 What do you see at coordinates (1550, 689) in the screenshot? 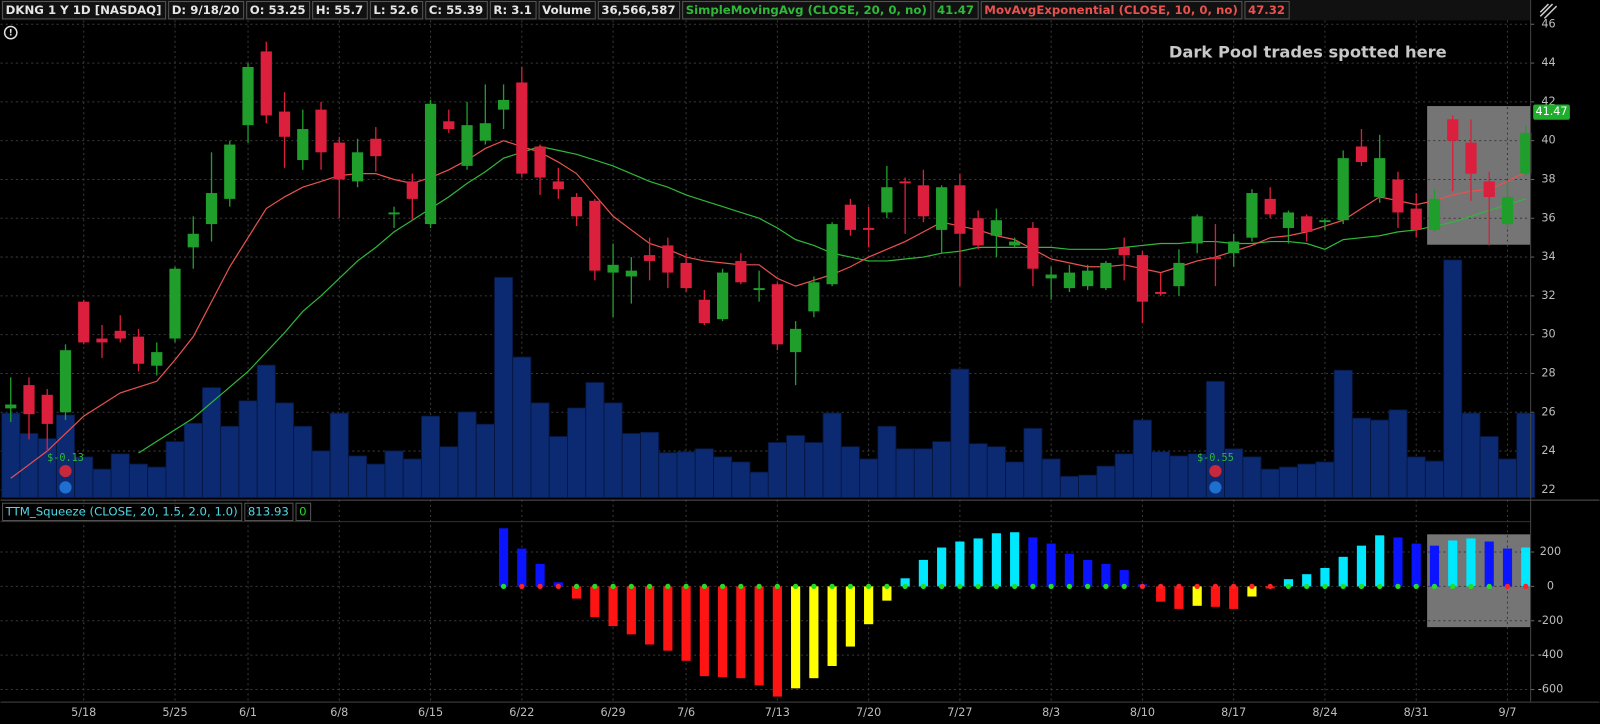
I see `y-tick-label: -600` at bounding box center [1550, 689].